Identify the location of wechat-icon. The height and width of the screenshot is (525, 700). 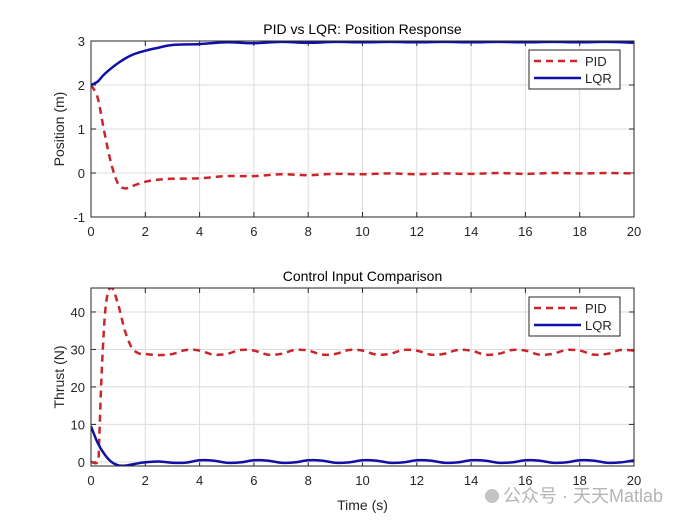
(492, 496).